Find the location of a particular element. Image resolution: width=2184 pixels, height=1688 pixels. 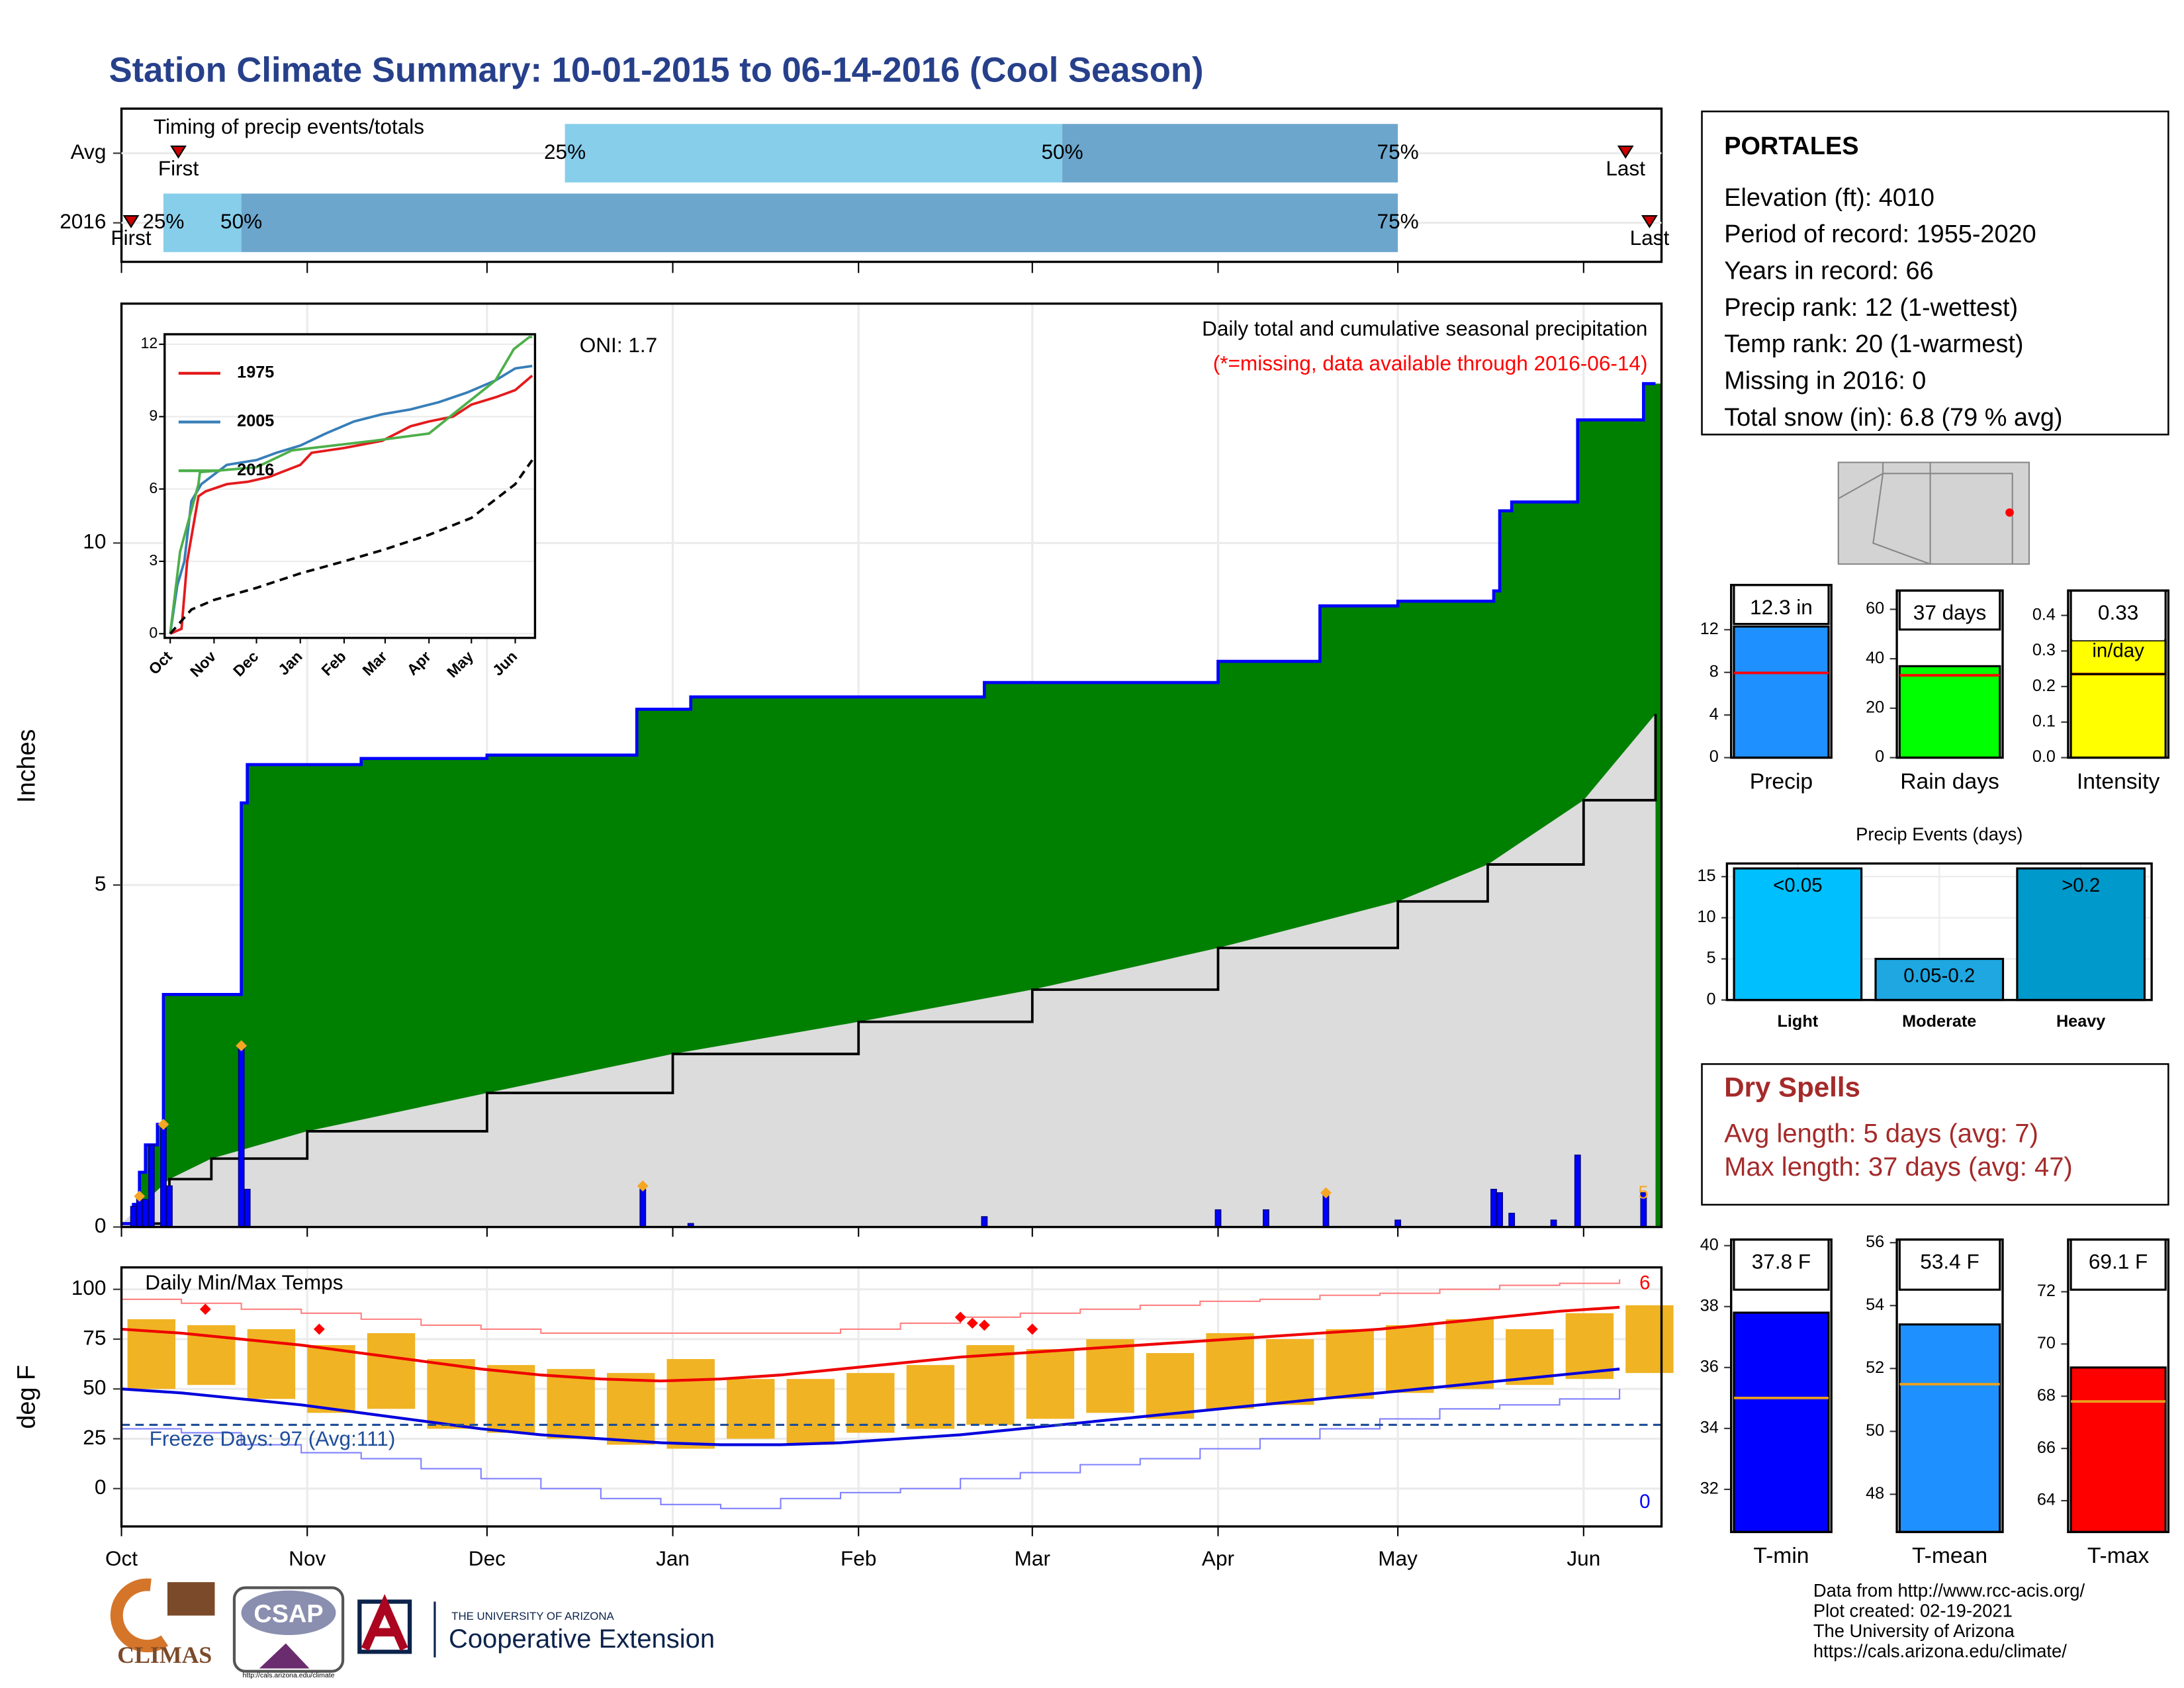

logo-text: THE UNIVERSITY OF ARIZONA is located at coordinates (532, 1616).